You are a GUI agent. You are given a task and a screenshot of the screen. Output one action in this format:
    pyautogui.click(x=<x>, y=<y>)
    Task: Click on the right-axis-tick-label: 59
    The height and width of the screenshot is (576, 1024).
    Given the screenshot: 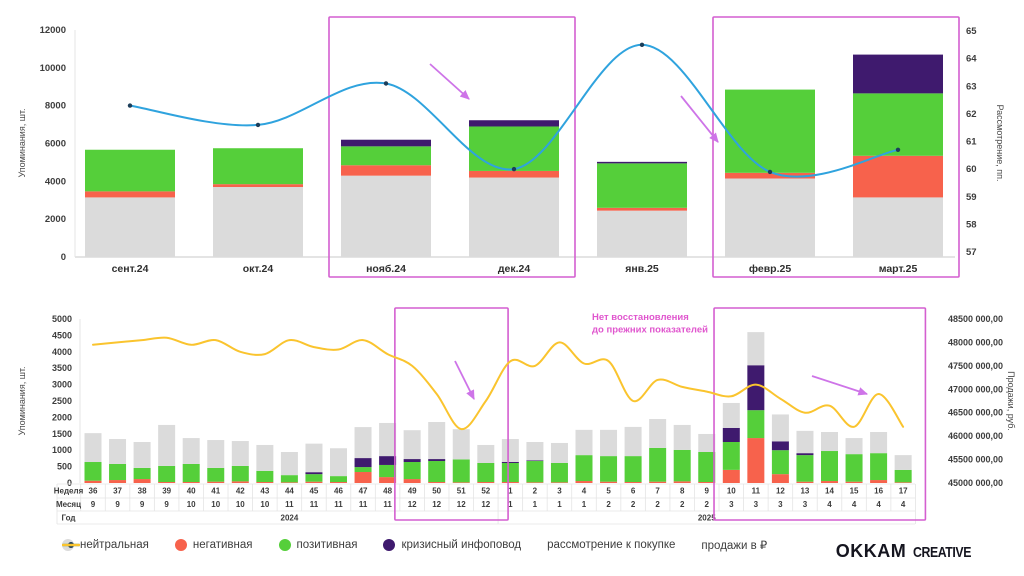 What is the action you would take?
    pyautogui.click(x=971, y=197)
    